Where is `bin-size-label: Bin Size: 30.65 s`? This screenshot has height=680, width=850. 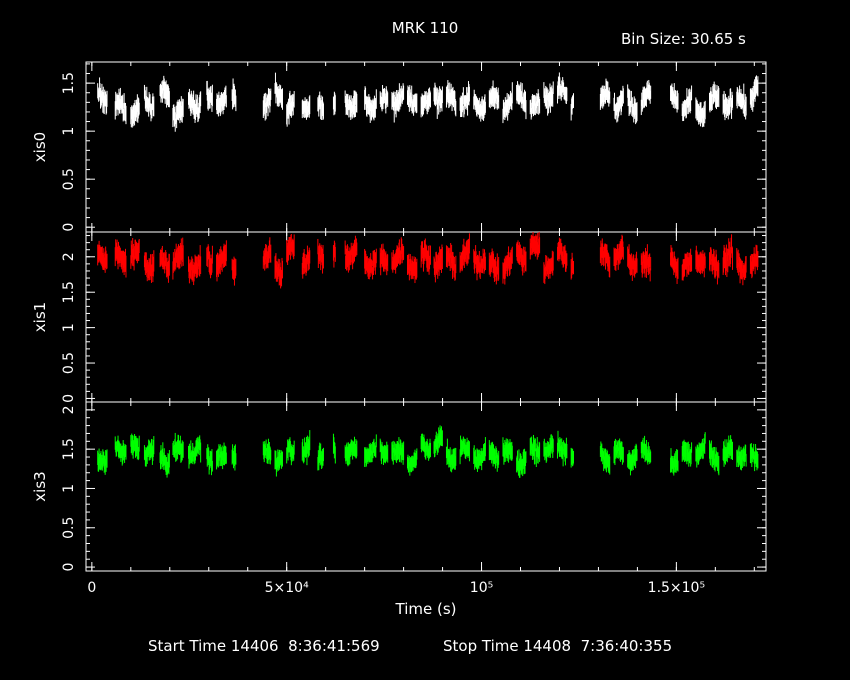
bin-size-label: Bin Size: 30.65 s is located at coordinates (683, 39).